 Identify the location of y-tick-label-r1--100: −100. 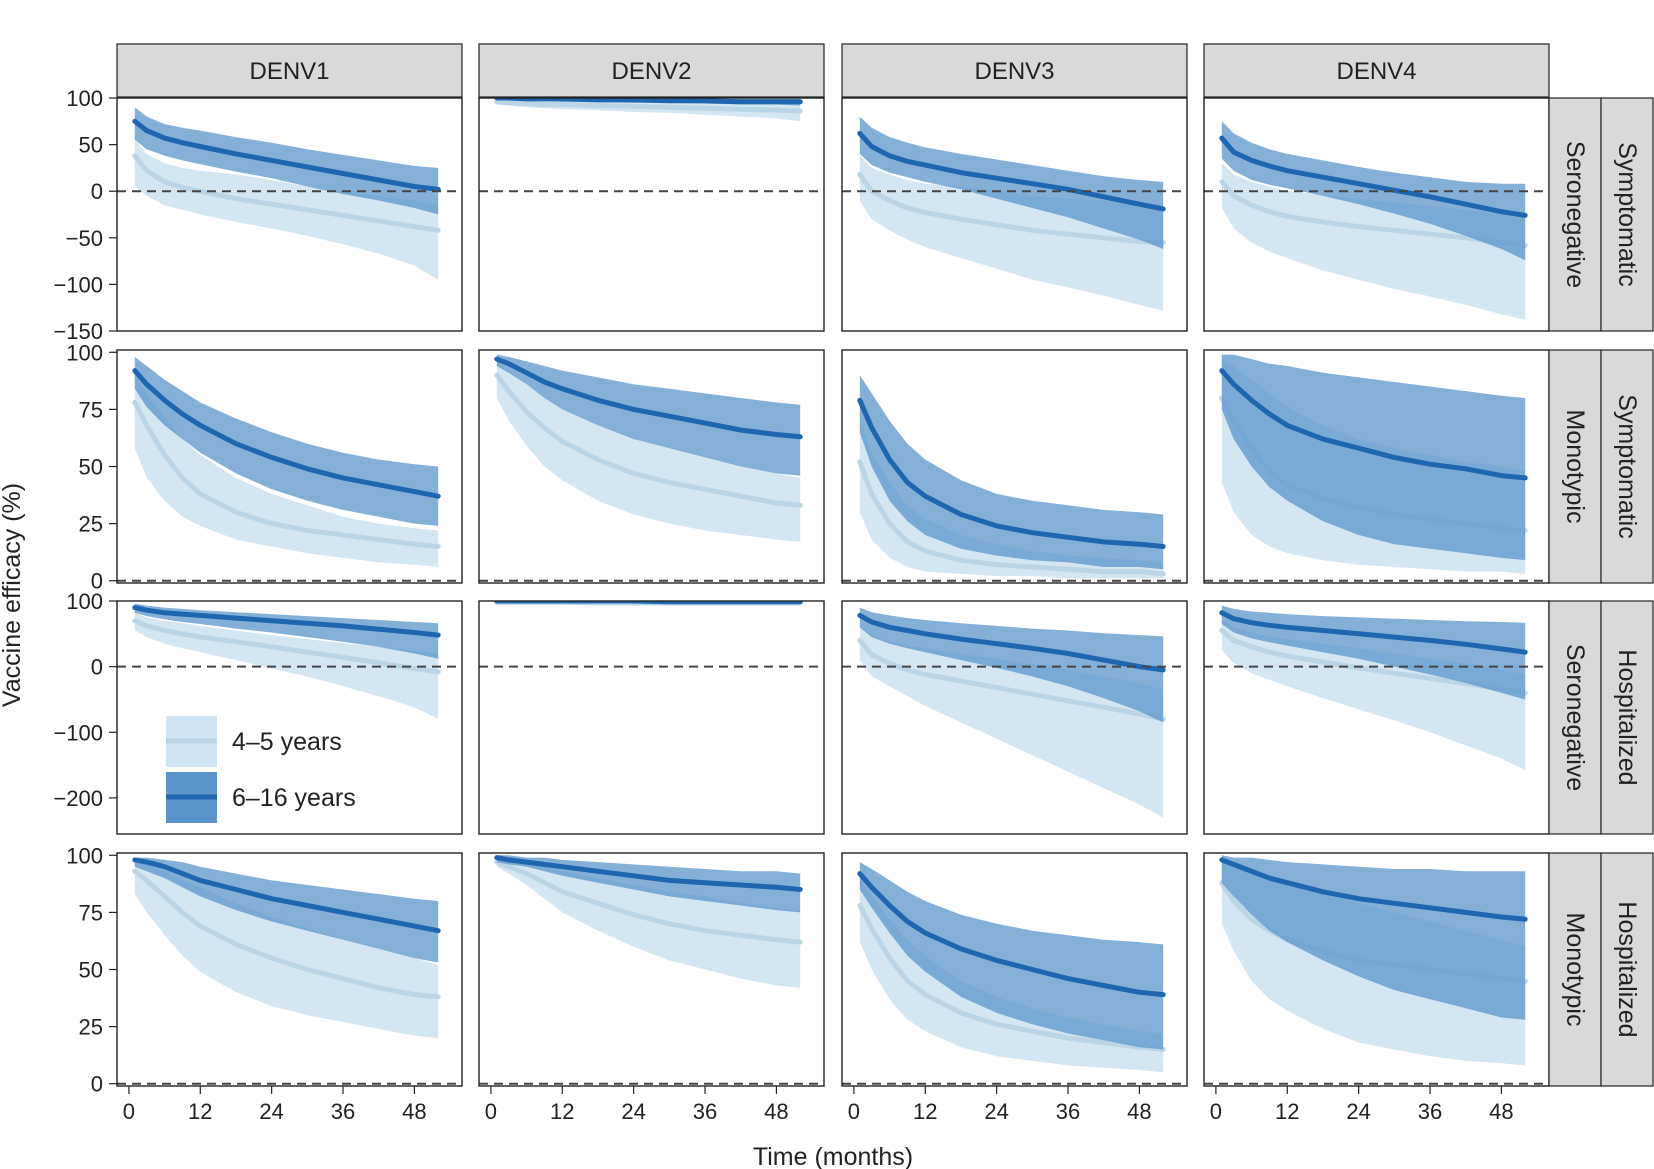
(78, 284).